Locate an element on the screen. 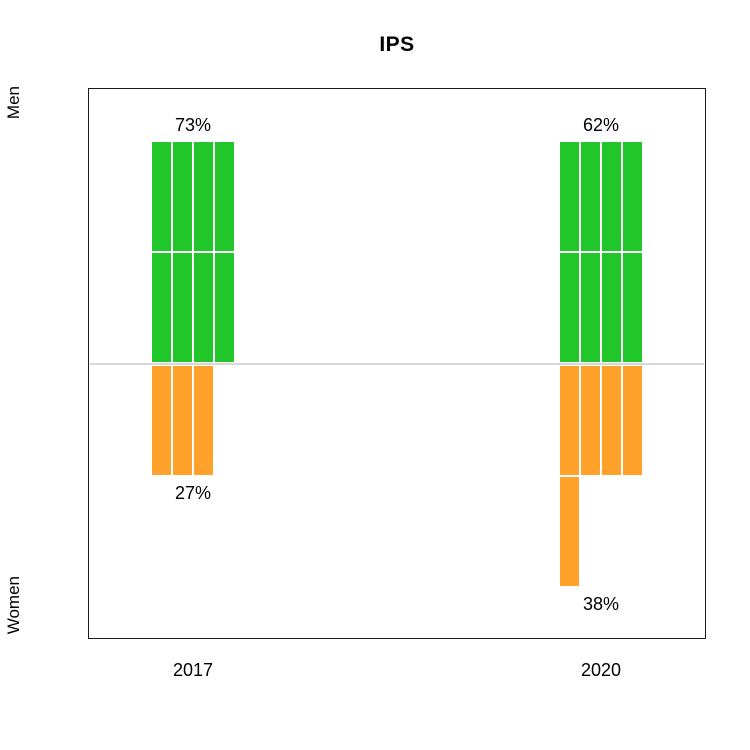  y-axis-label-women: Women is located at coordinates (13, 605).